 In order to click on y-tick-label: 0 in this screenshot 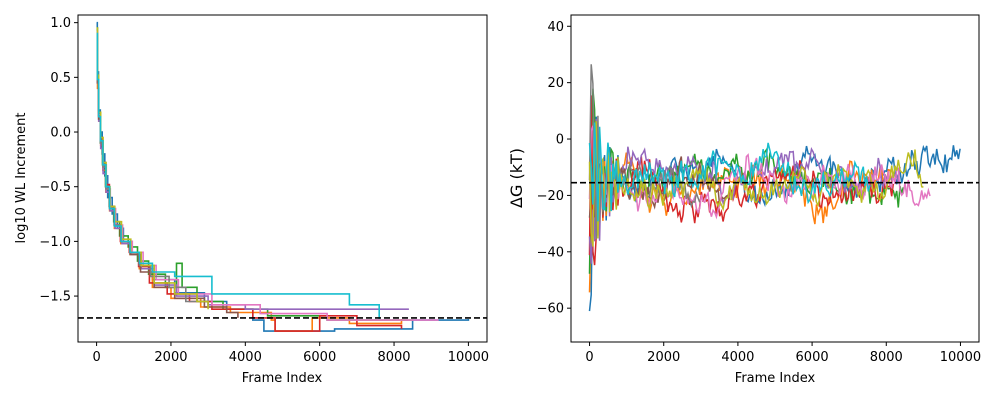, I will do `click(560, 140)`.